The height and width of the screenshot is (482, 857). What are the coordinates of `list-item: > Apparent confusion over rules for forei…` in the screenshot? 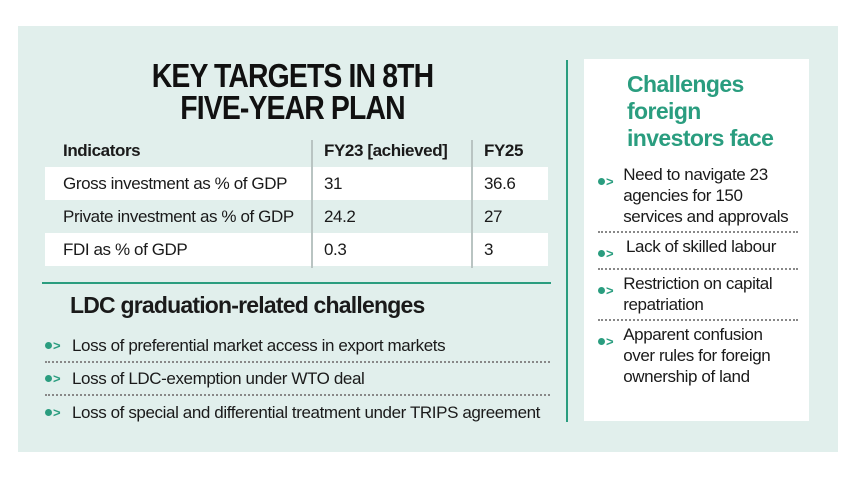 It's located at (698, 356).